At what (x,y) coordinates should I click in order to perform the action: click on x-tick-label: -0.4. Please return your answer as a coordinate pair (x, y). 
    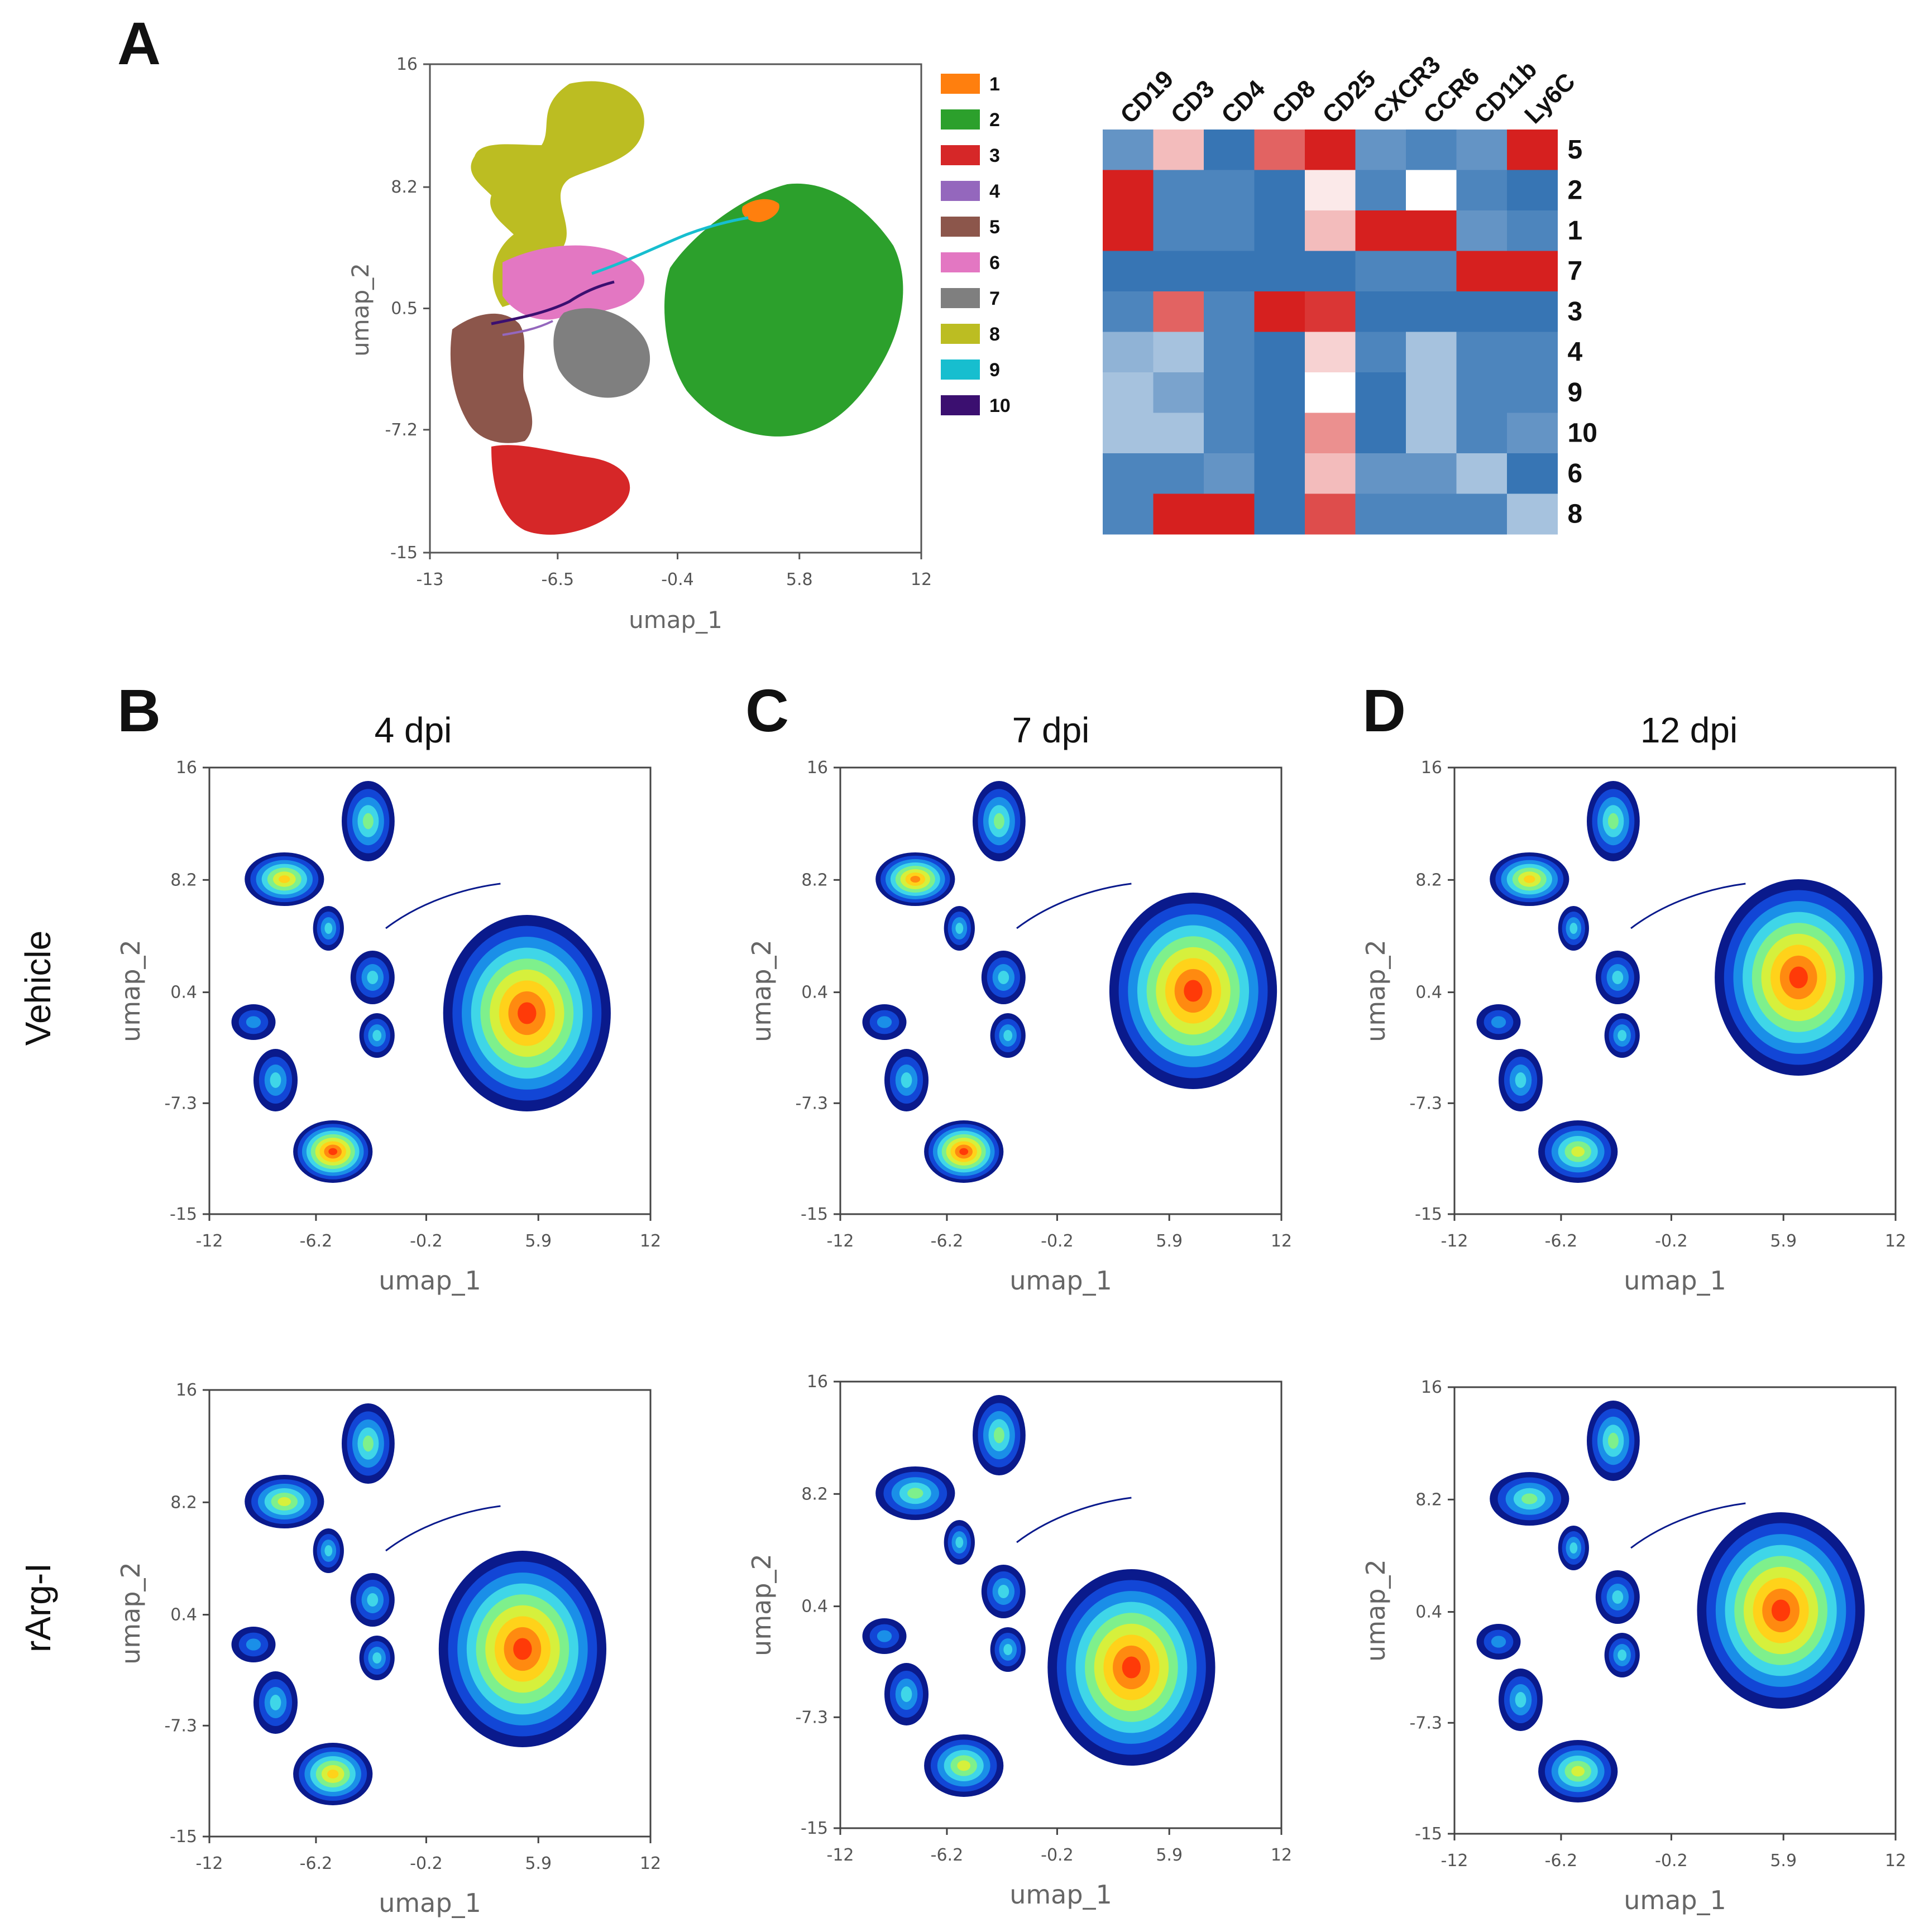
    Looking at the image, I should click on (677, 579).